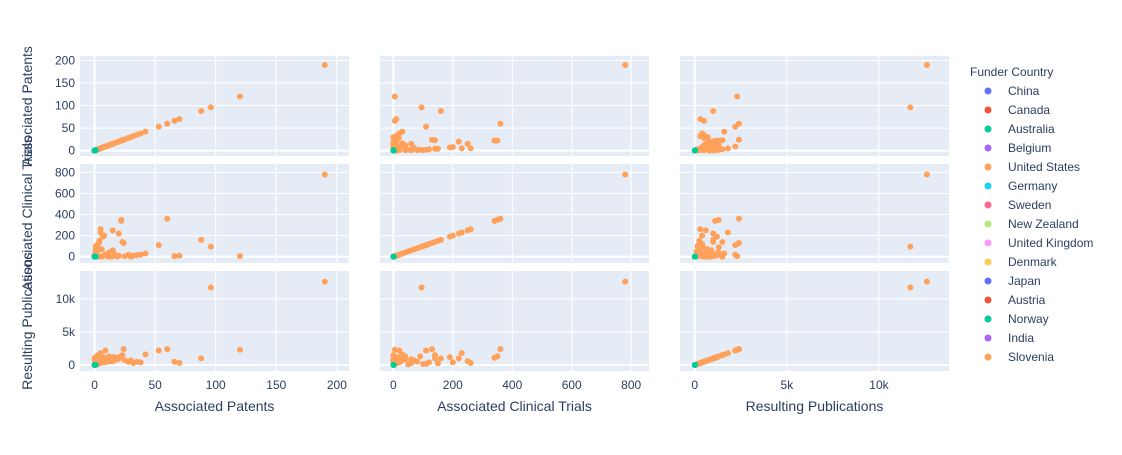  What do you see at coordinates (1032, 224) in the screenshot?
I see `legend-item: New Zealand` at bounding box center [1032, 224].